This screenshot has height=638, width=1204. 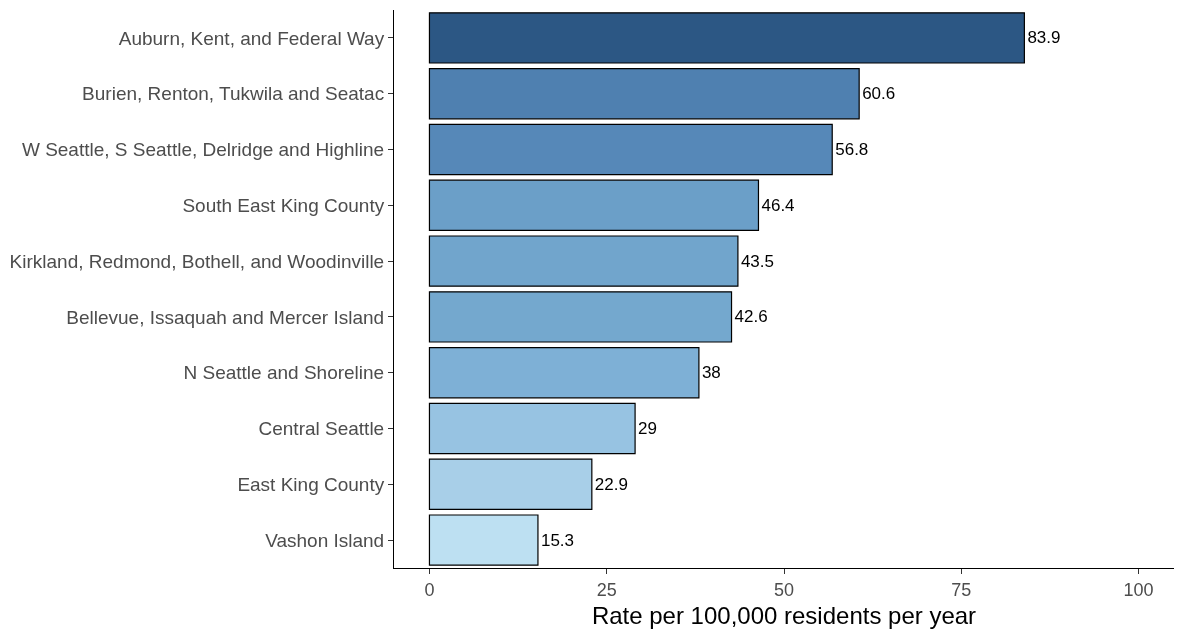 What do you see at coordinates (852, 149) in the screenshot?
I see `data-label: 56.8` at bounding box center [852, 149].